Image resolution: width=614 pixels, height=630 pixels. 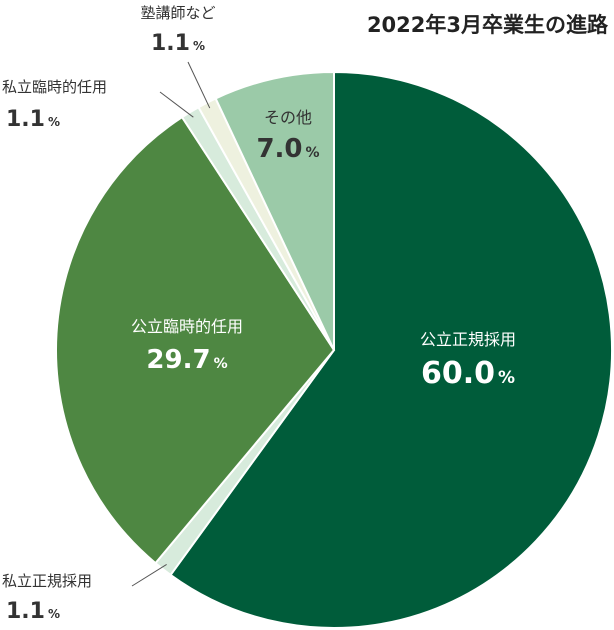 I want to click on slice-label-3: 私立臨時的任用, so click(x=54, y=87).